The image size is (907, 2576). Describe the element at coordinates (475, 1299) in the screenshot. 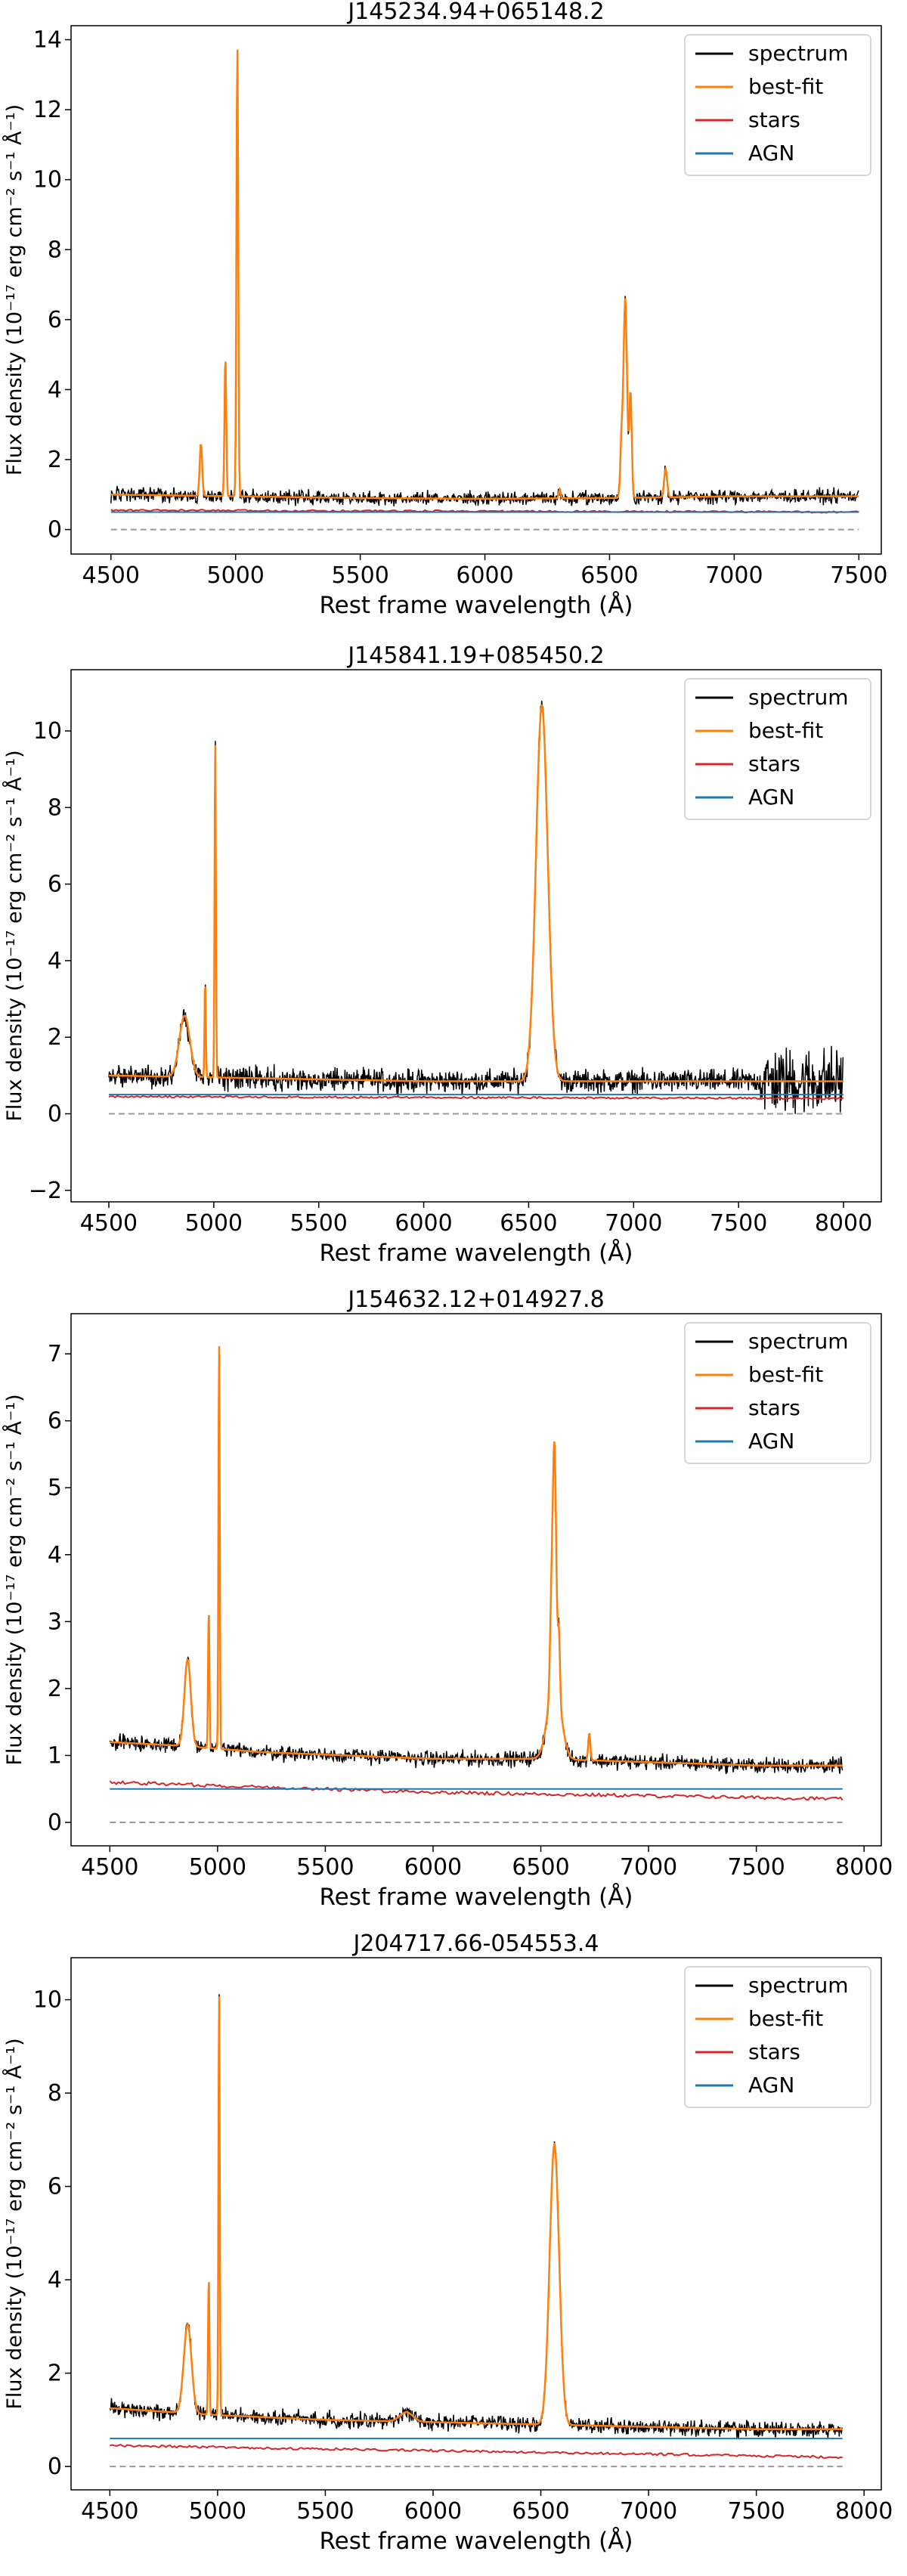

I see `chart-title: J154632.12+014927.8` at that location.